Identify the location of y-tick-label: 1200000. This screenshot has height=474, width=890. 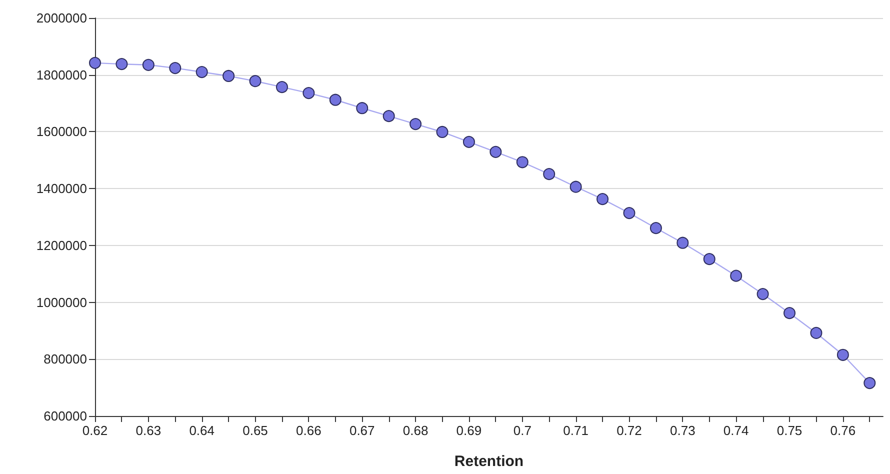
(61, 245).